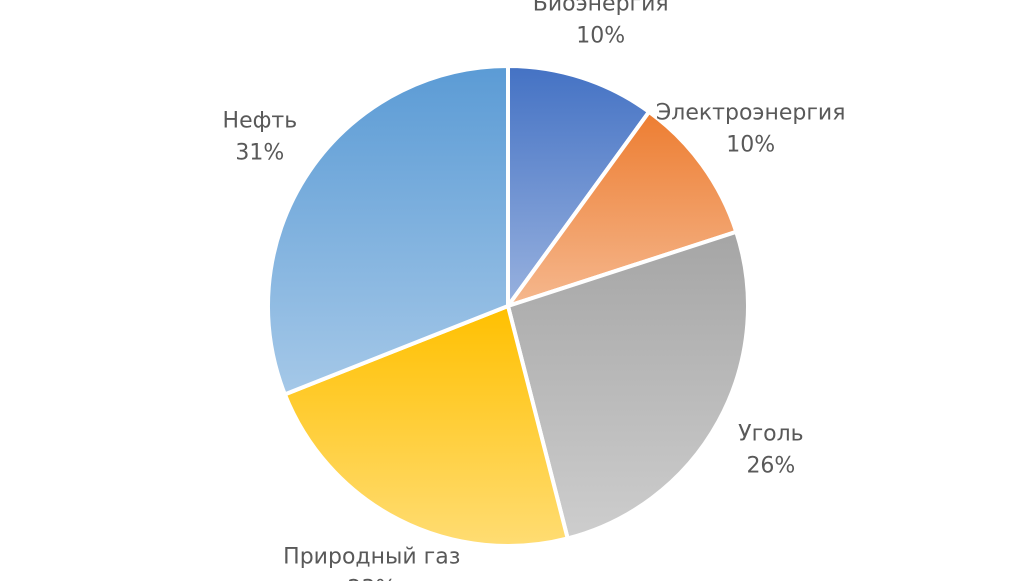  What do you see at coordinates (371, 578) in the screenshot?
I see `value-label: 23%` at bounding box center [371, 578].